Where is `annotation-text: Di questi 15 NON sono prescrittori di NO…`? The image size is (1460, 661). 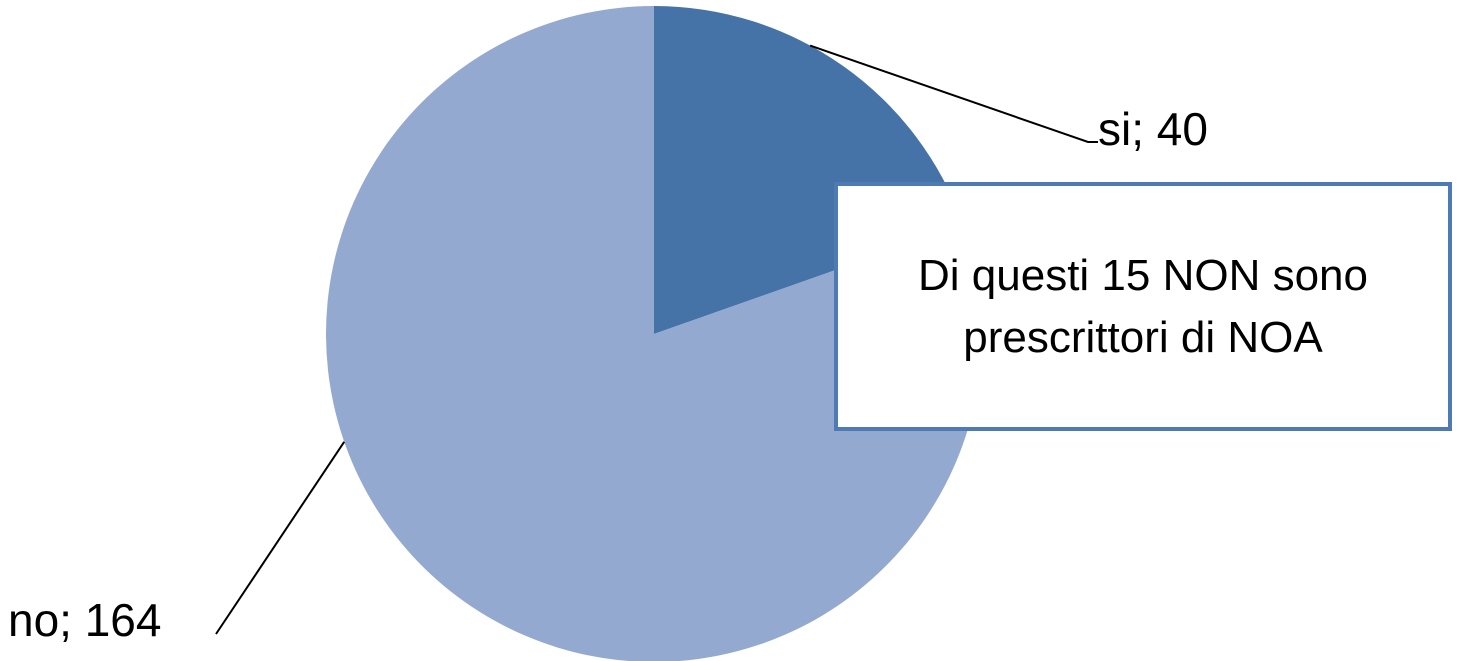 annotation-text: Di questi 15 NON sono prescrittori di NO… is located at coordinates (1143, 306).